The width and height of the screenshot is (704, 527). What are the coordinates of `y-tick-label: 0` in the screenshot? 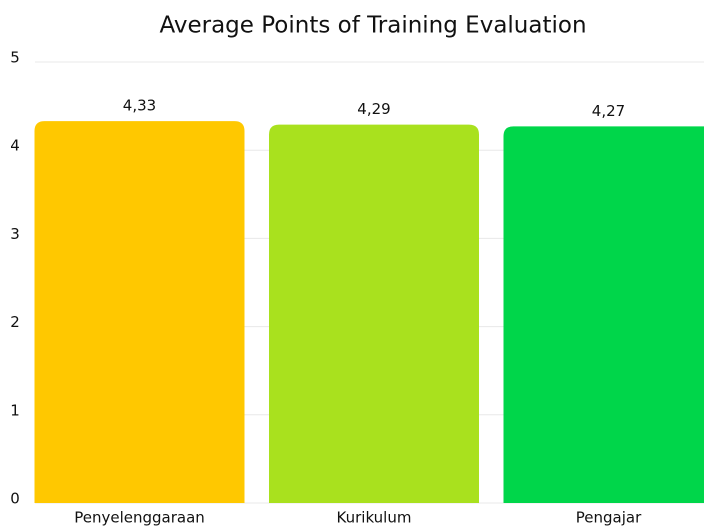 It's located at (15, 499).